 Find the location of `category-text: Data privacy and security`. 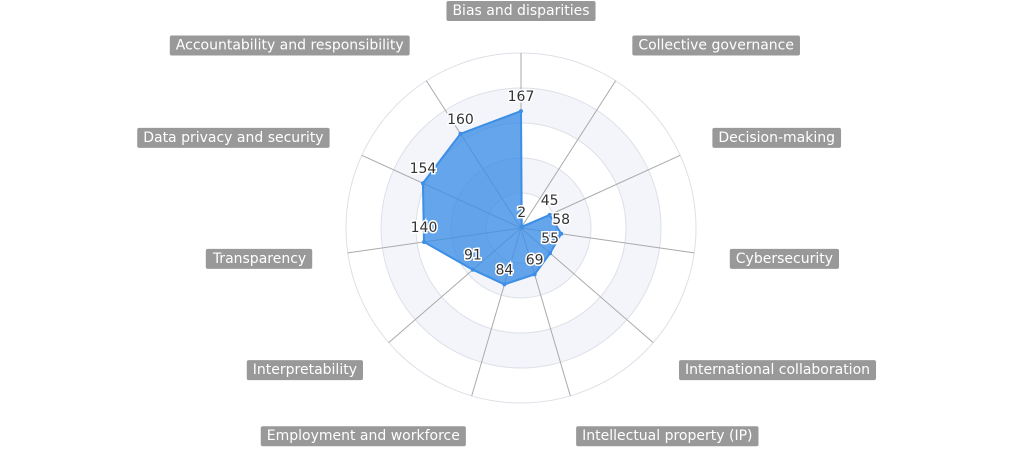

category-text: Data privacy and security is located at coordinates (233, 138).